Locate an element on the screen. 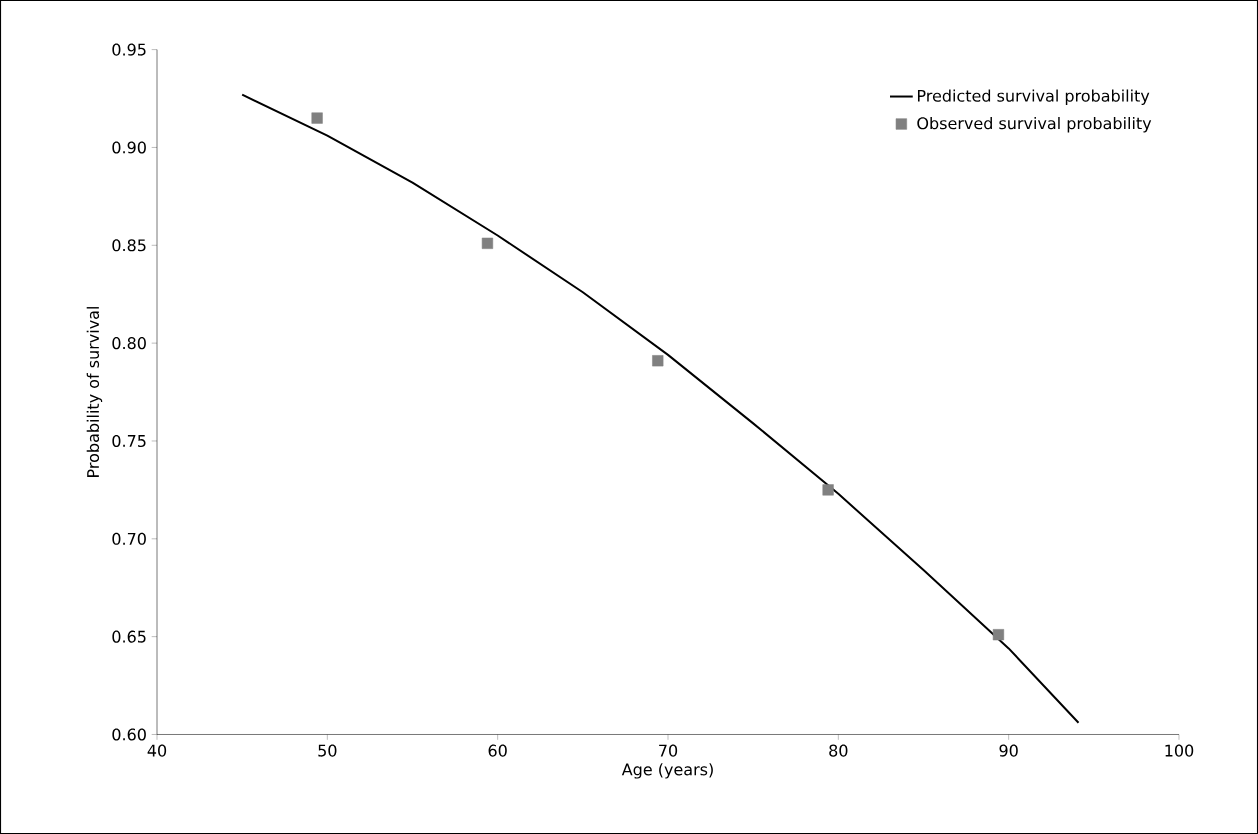 The image size is (1258, 834). y-tick-label: 0.75 is located at coordinates (129, 441).